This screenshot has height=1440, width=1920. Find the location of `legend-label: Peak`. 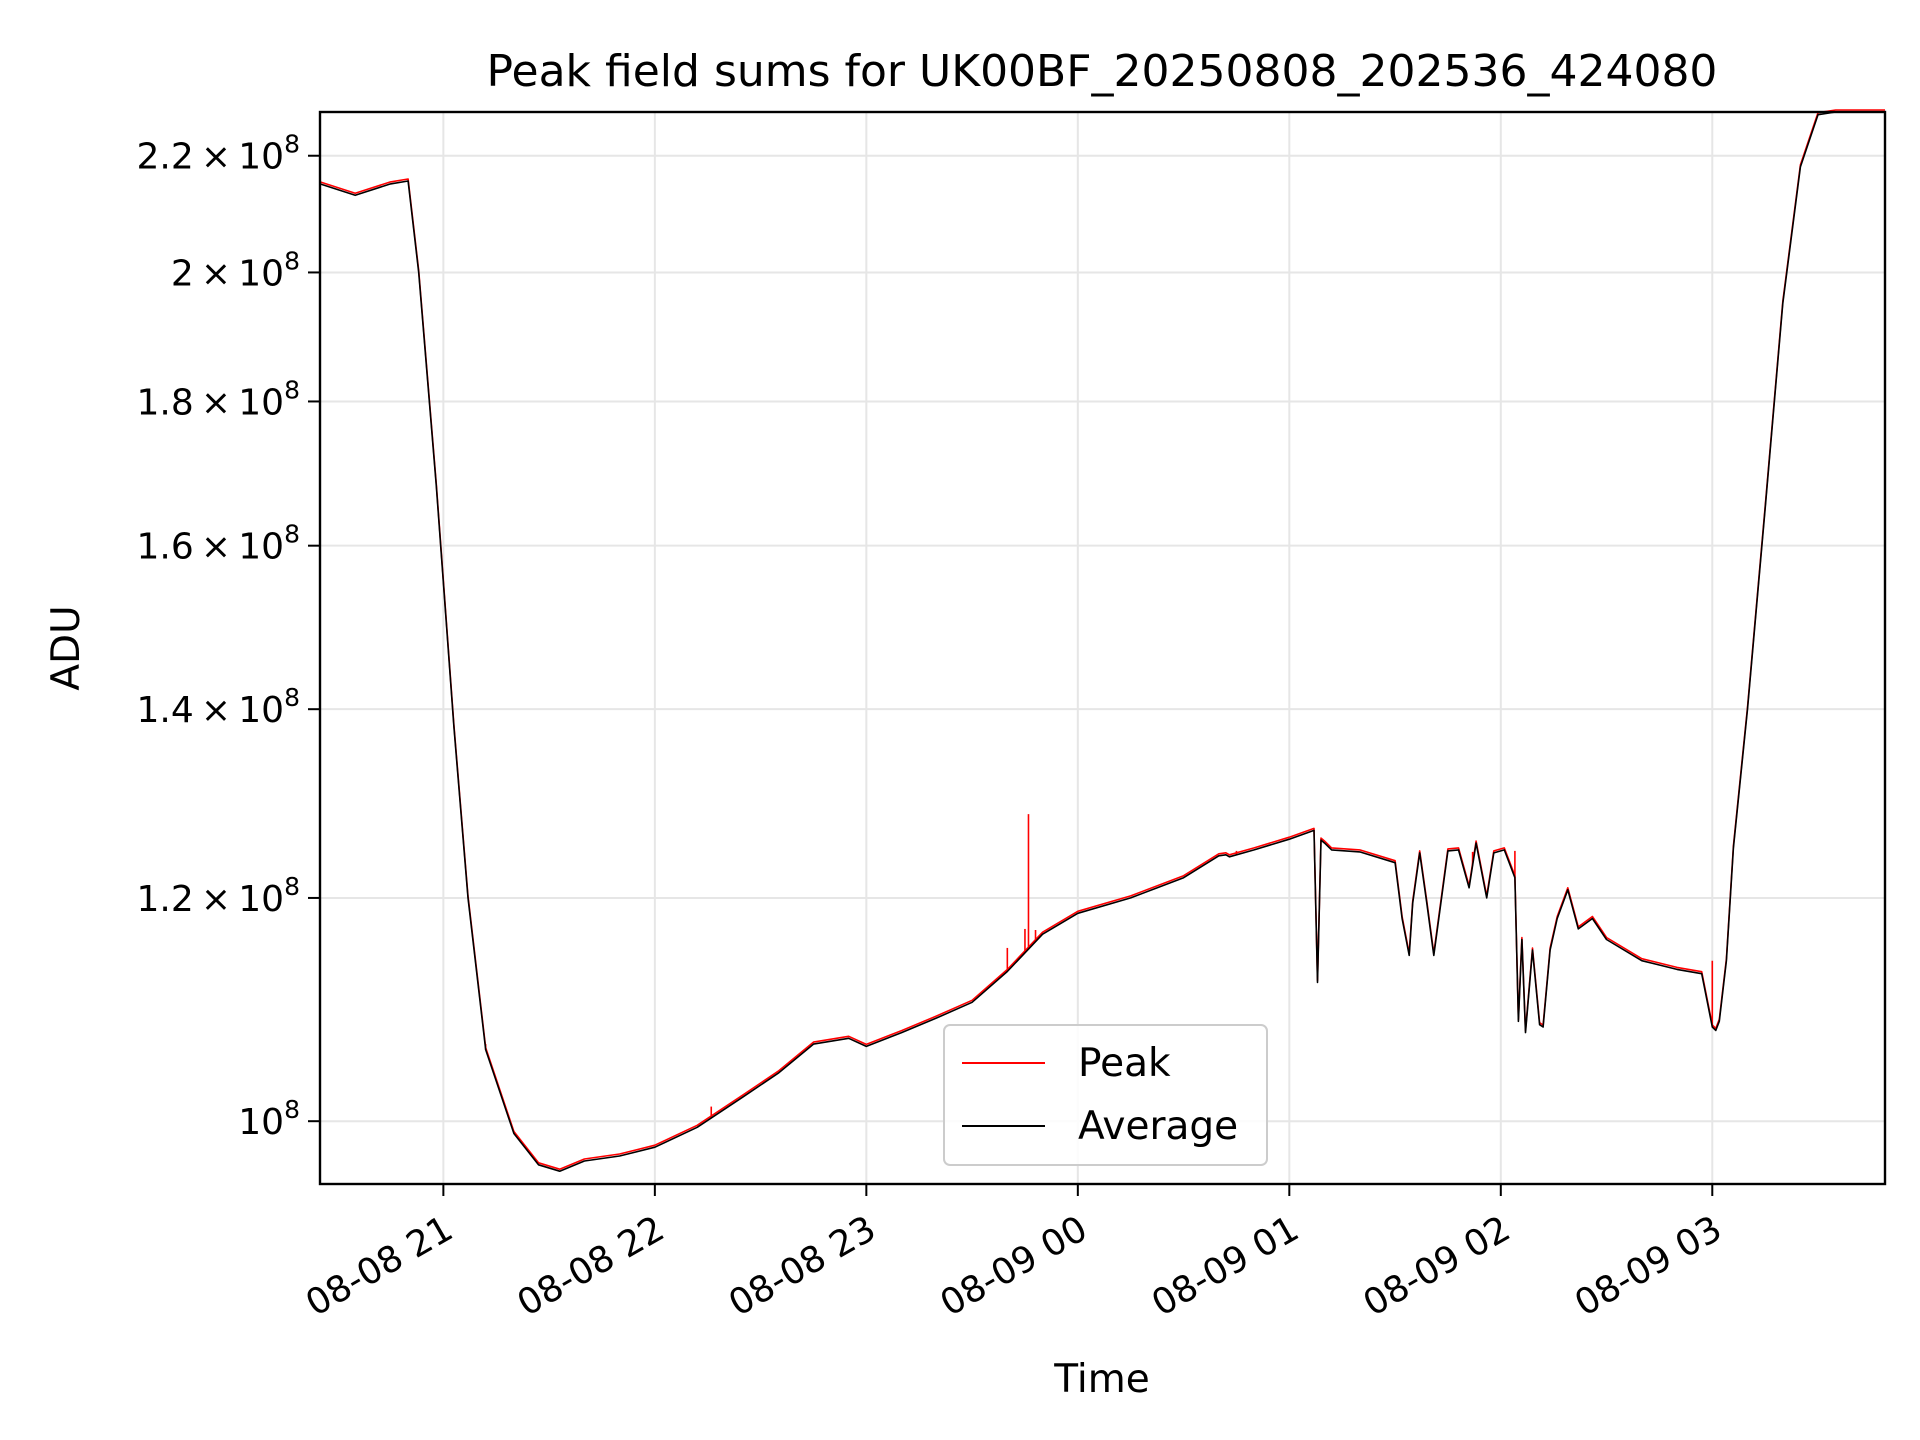

legend-label: Peak is located at coordinates (1124, 1063).